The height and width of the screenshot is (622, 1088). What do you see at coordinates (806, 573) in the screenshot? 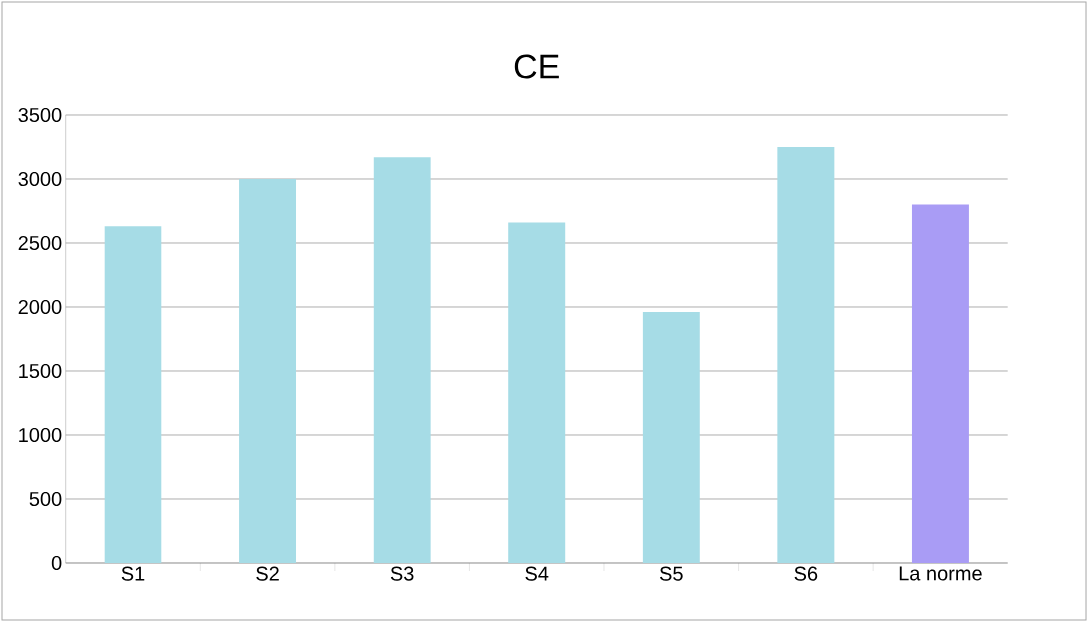
I see `x-tick-label: S6` at bounding box center [806, 573].